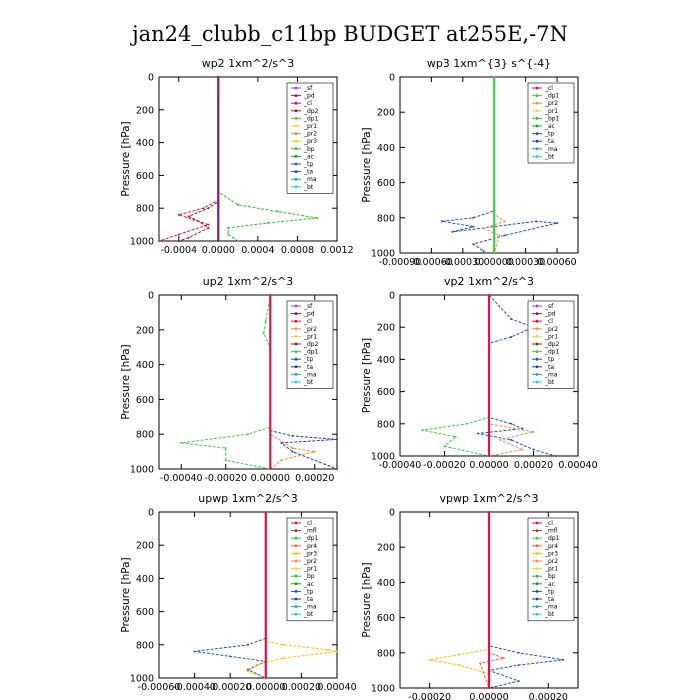 The width and height of the screenshot is (700, 700). I want to click on y-tick-label: 1000, so click(383, 254).